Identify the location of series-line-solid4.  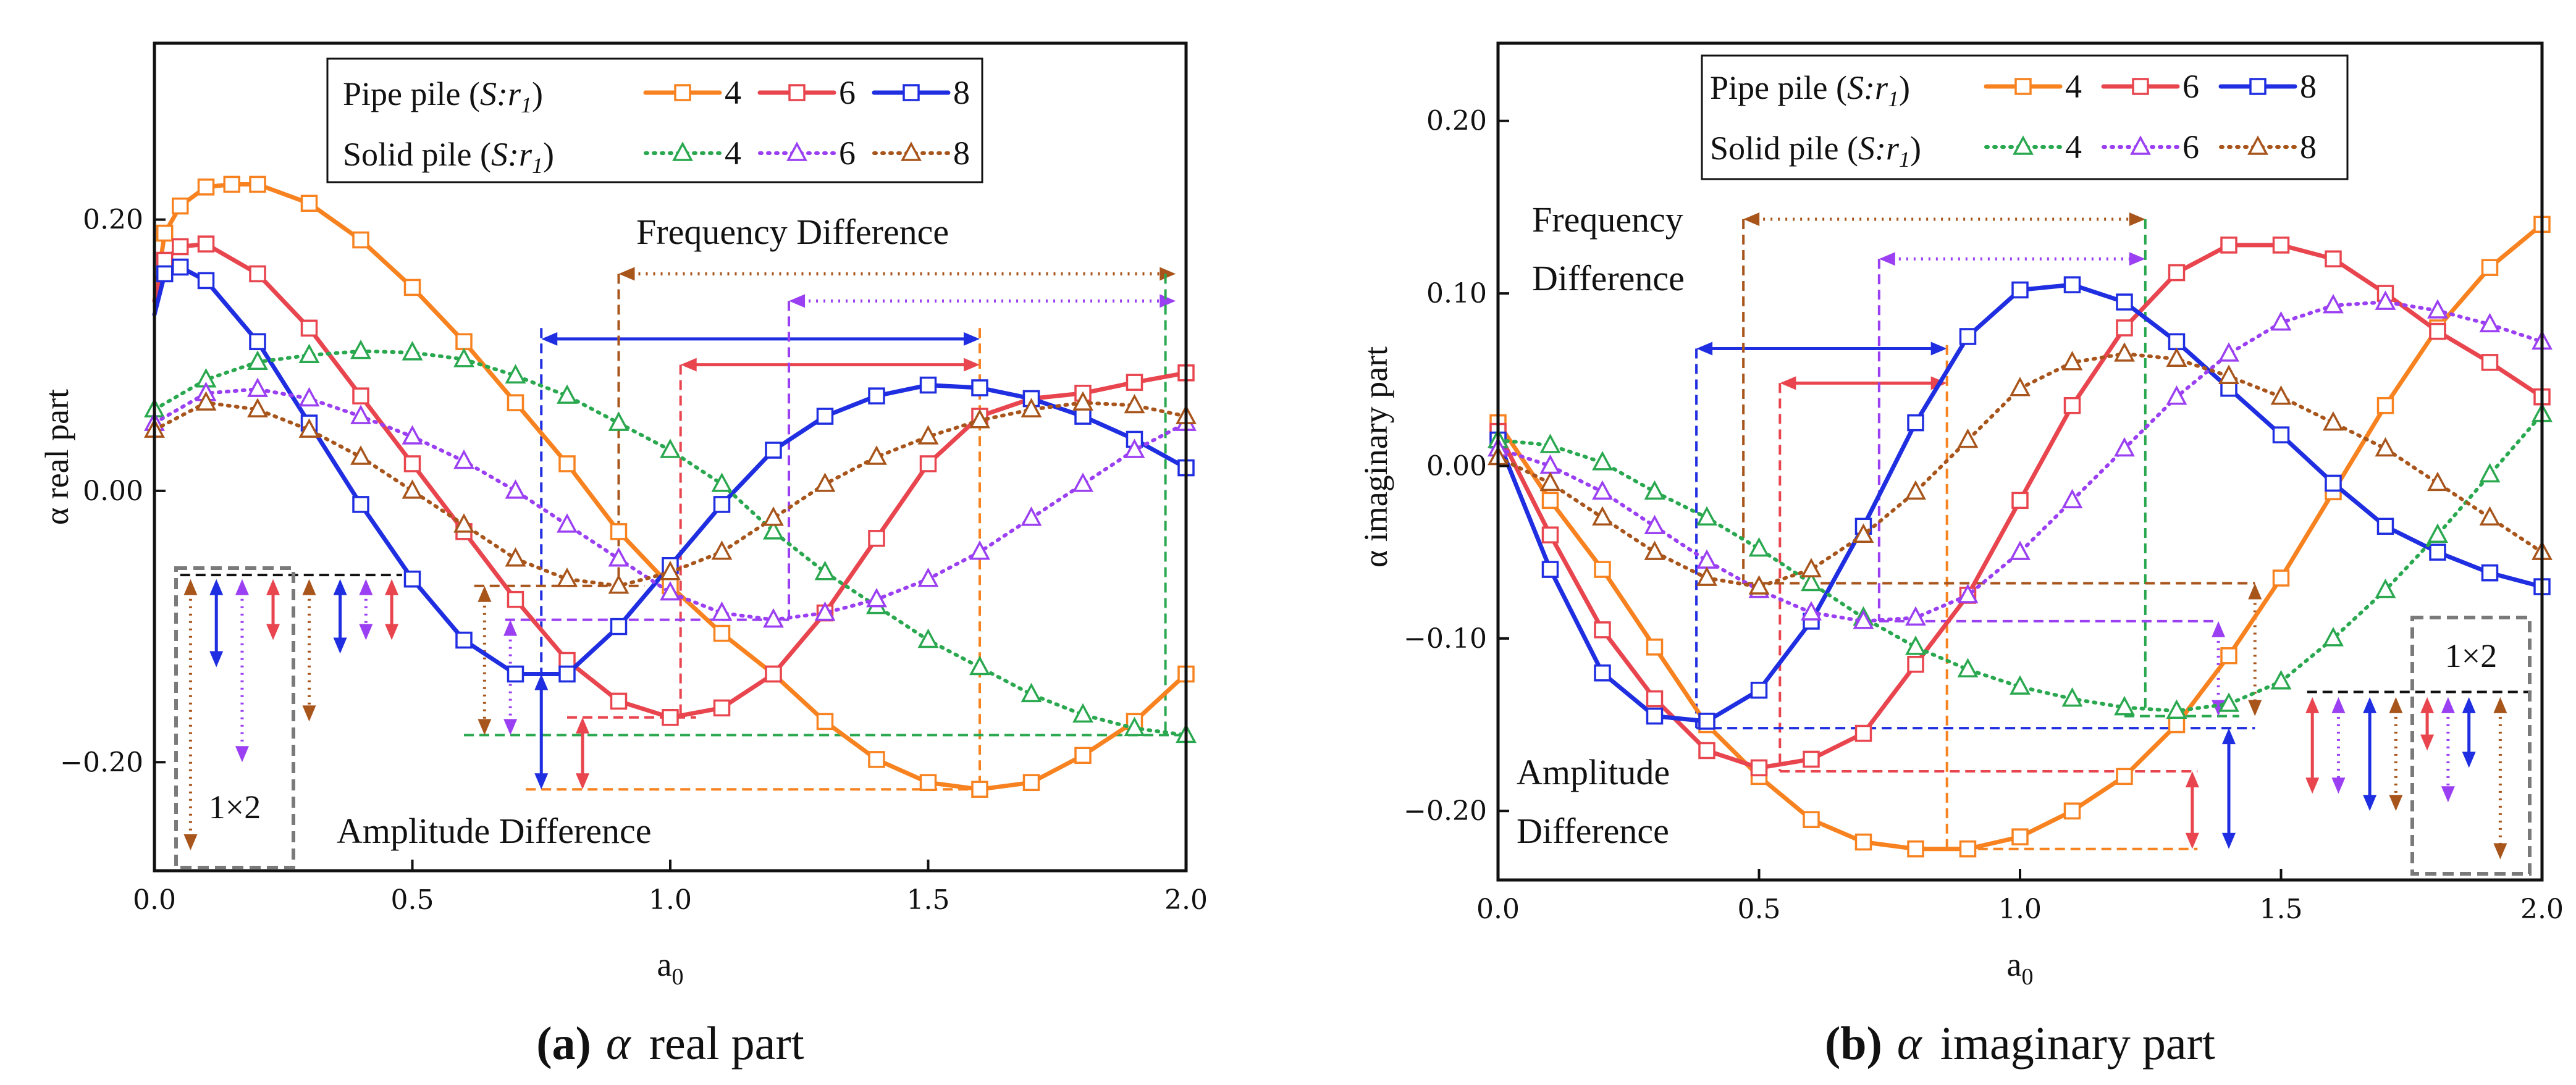
(2020, 562).